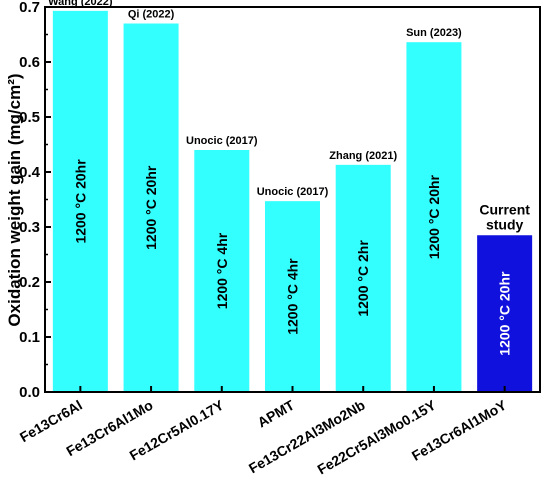  What do you see at coordinates (377, 436) in the screenshot?
I see `x-category-label: Fe22Cr5Al3Mo0.15Y` at bounding box center [377, 436].